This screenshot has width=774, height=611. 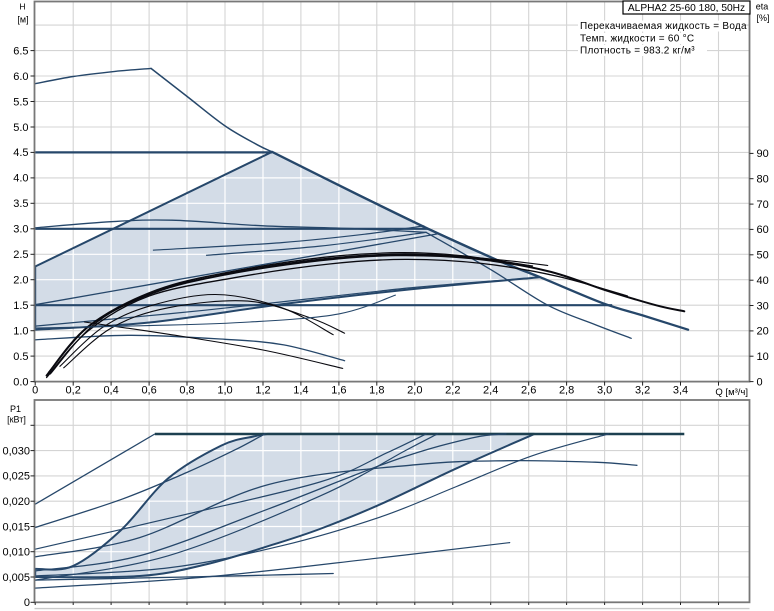 I want to click on svg-text: 0,015, so click(x=16, y=527).